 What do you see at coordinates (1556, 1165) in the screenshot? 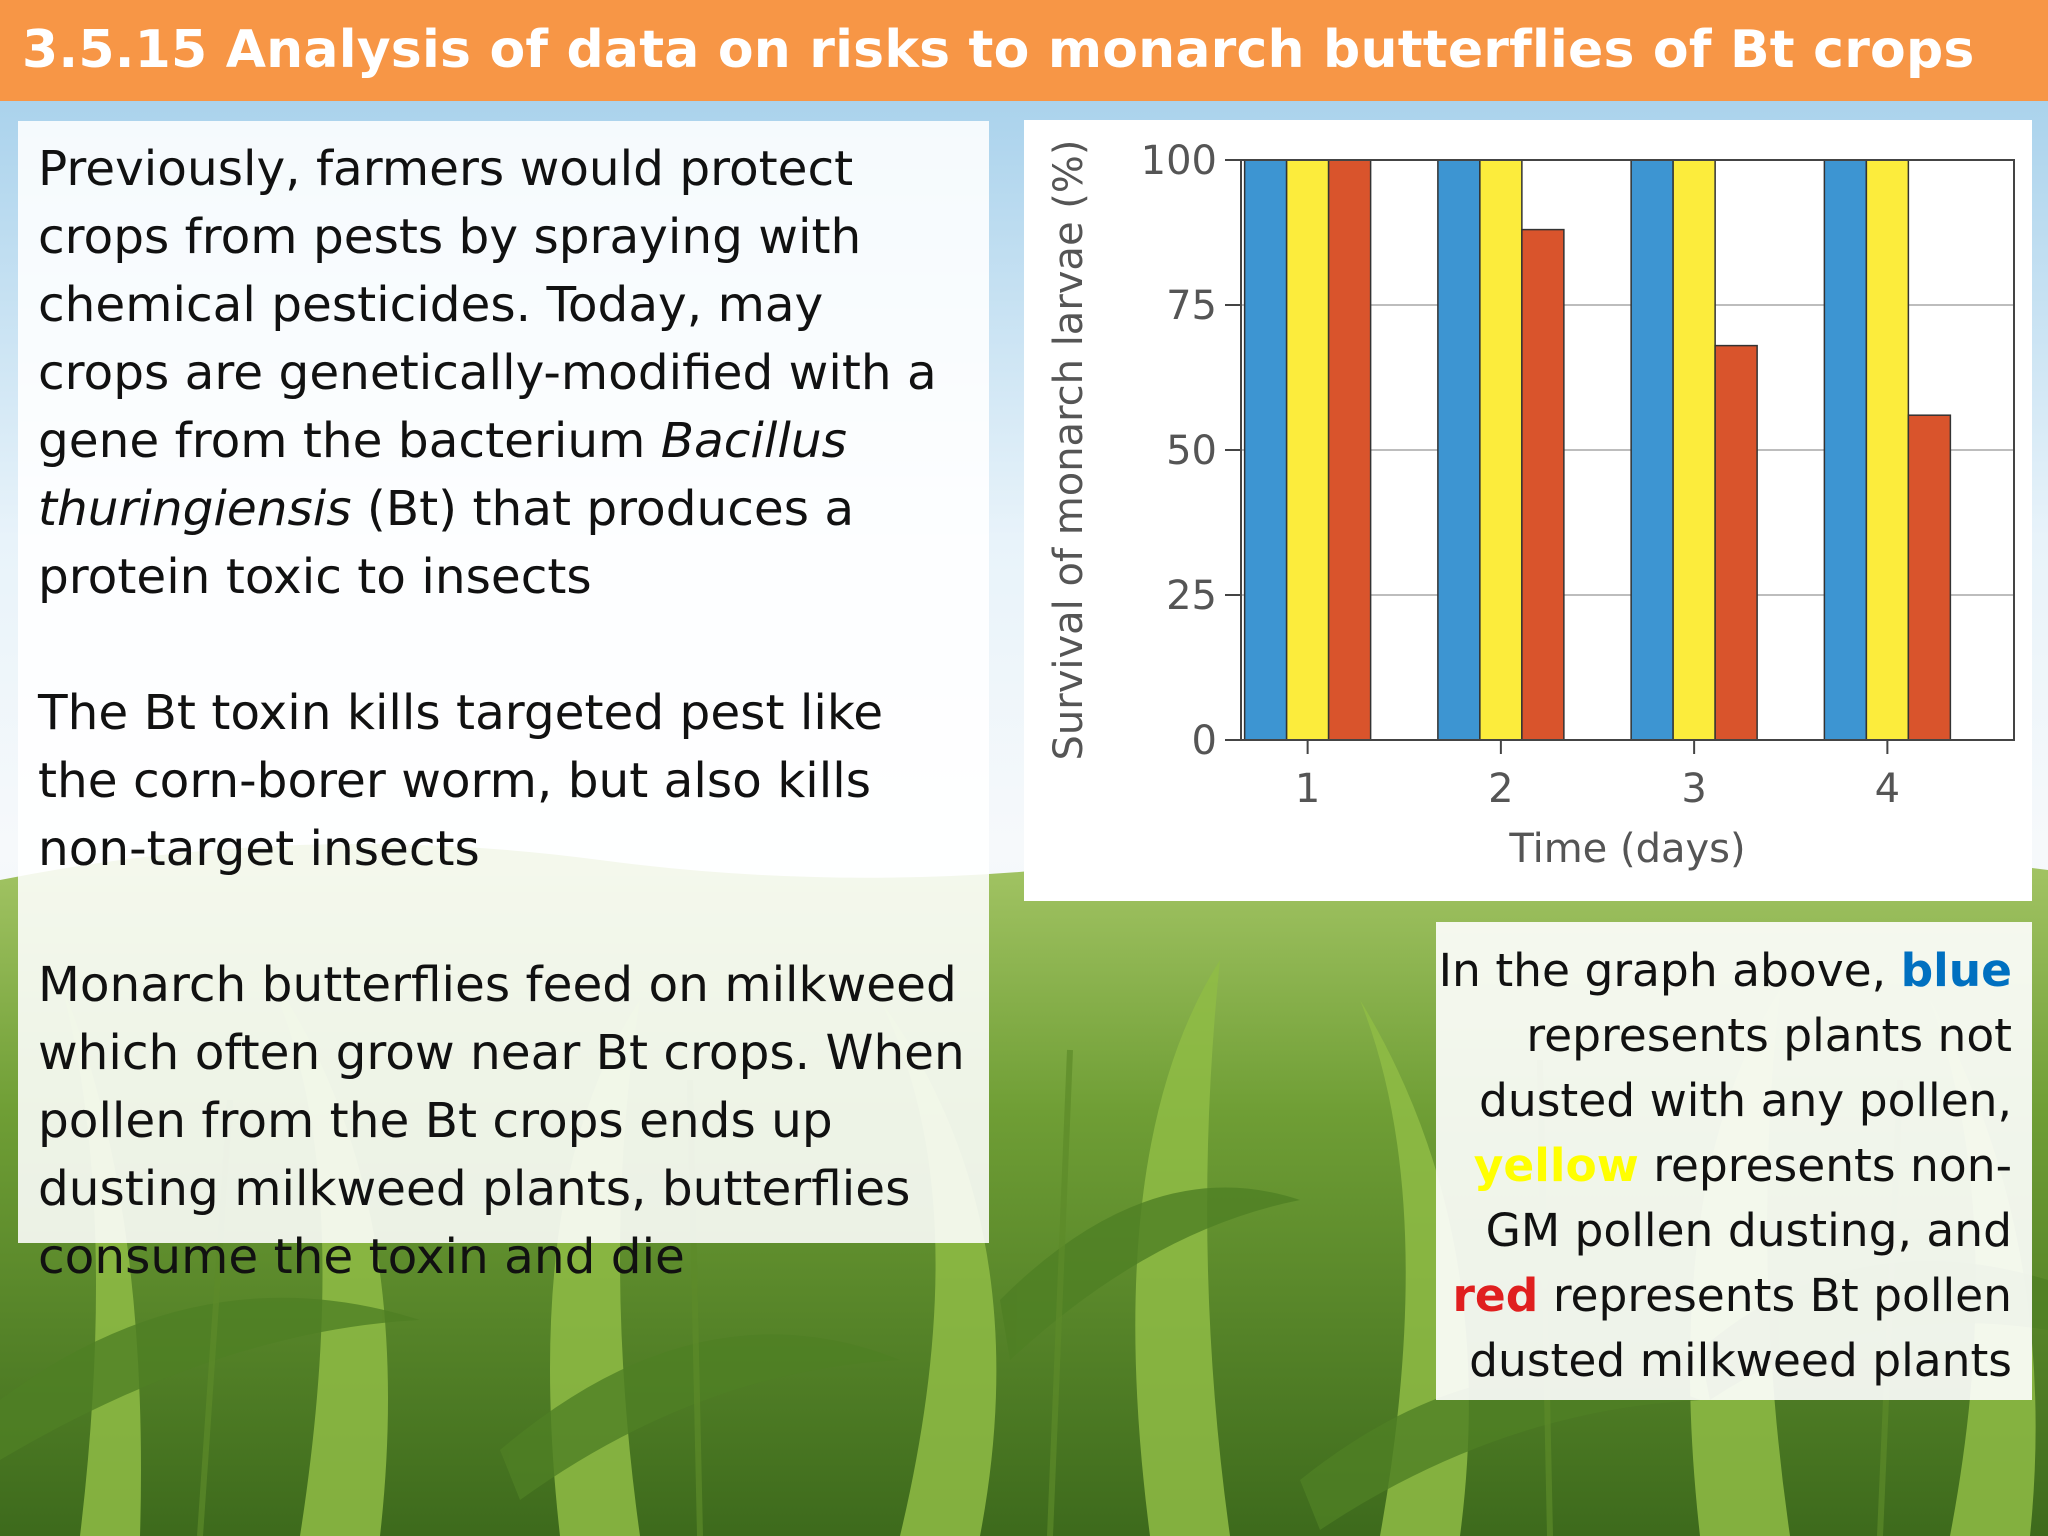
I see `legend-word-yellow: yellow` at bounding box center [1556, 1165].